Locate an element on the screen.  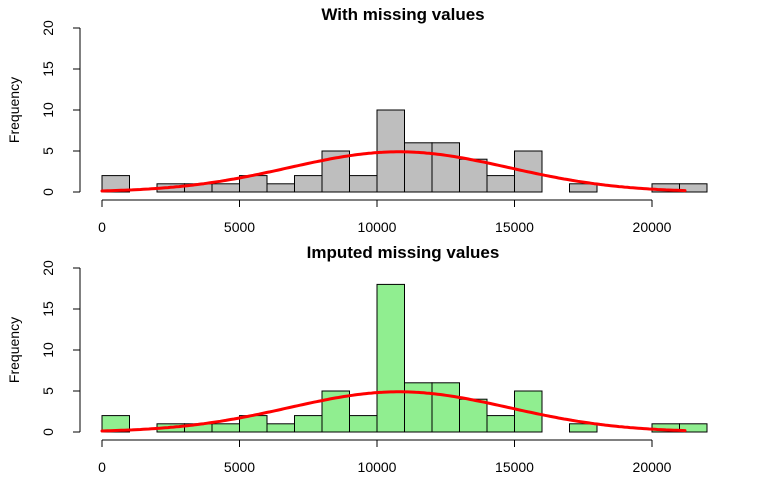
chart-title: Imputed missing values is located at coordinates (403, 252).